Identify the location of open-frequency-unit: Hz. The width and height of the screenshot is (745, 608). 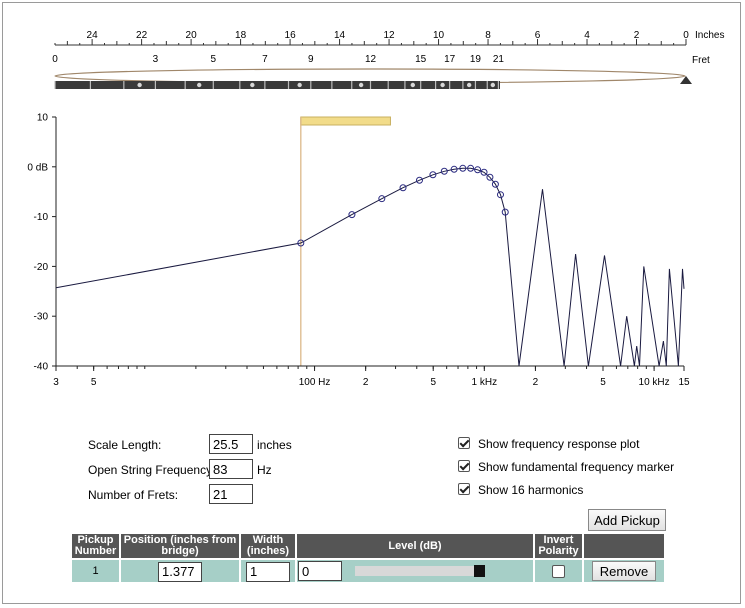
(264, 470).